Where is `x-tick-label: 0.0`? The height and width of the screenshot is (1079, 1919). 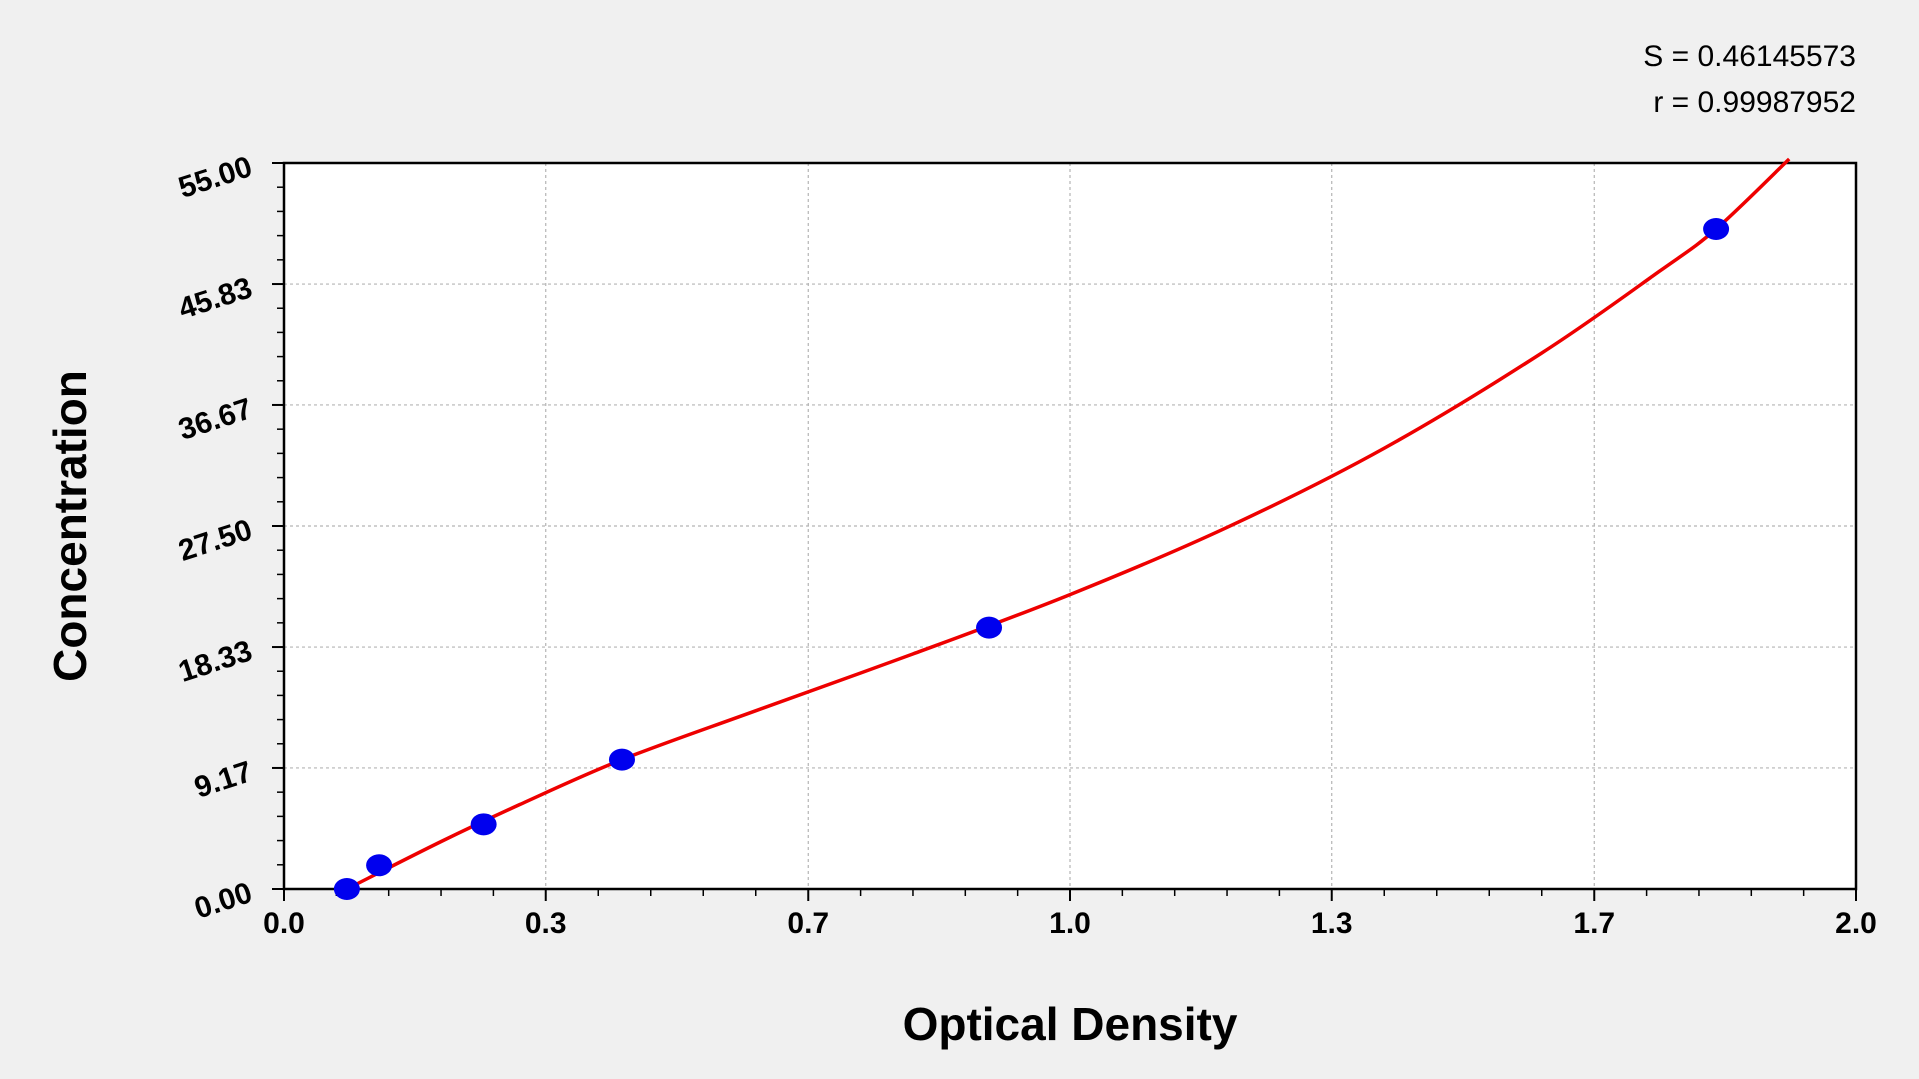 x-tick-label: 0.0 is located at coordinates (284, 923).